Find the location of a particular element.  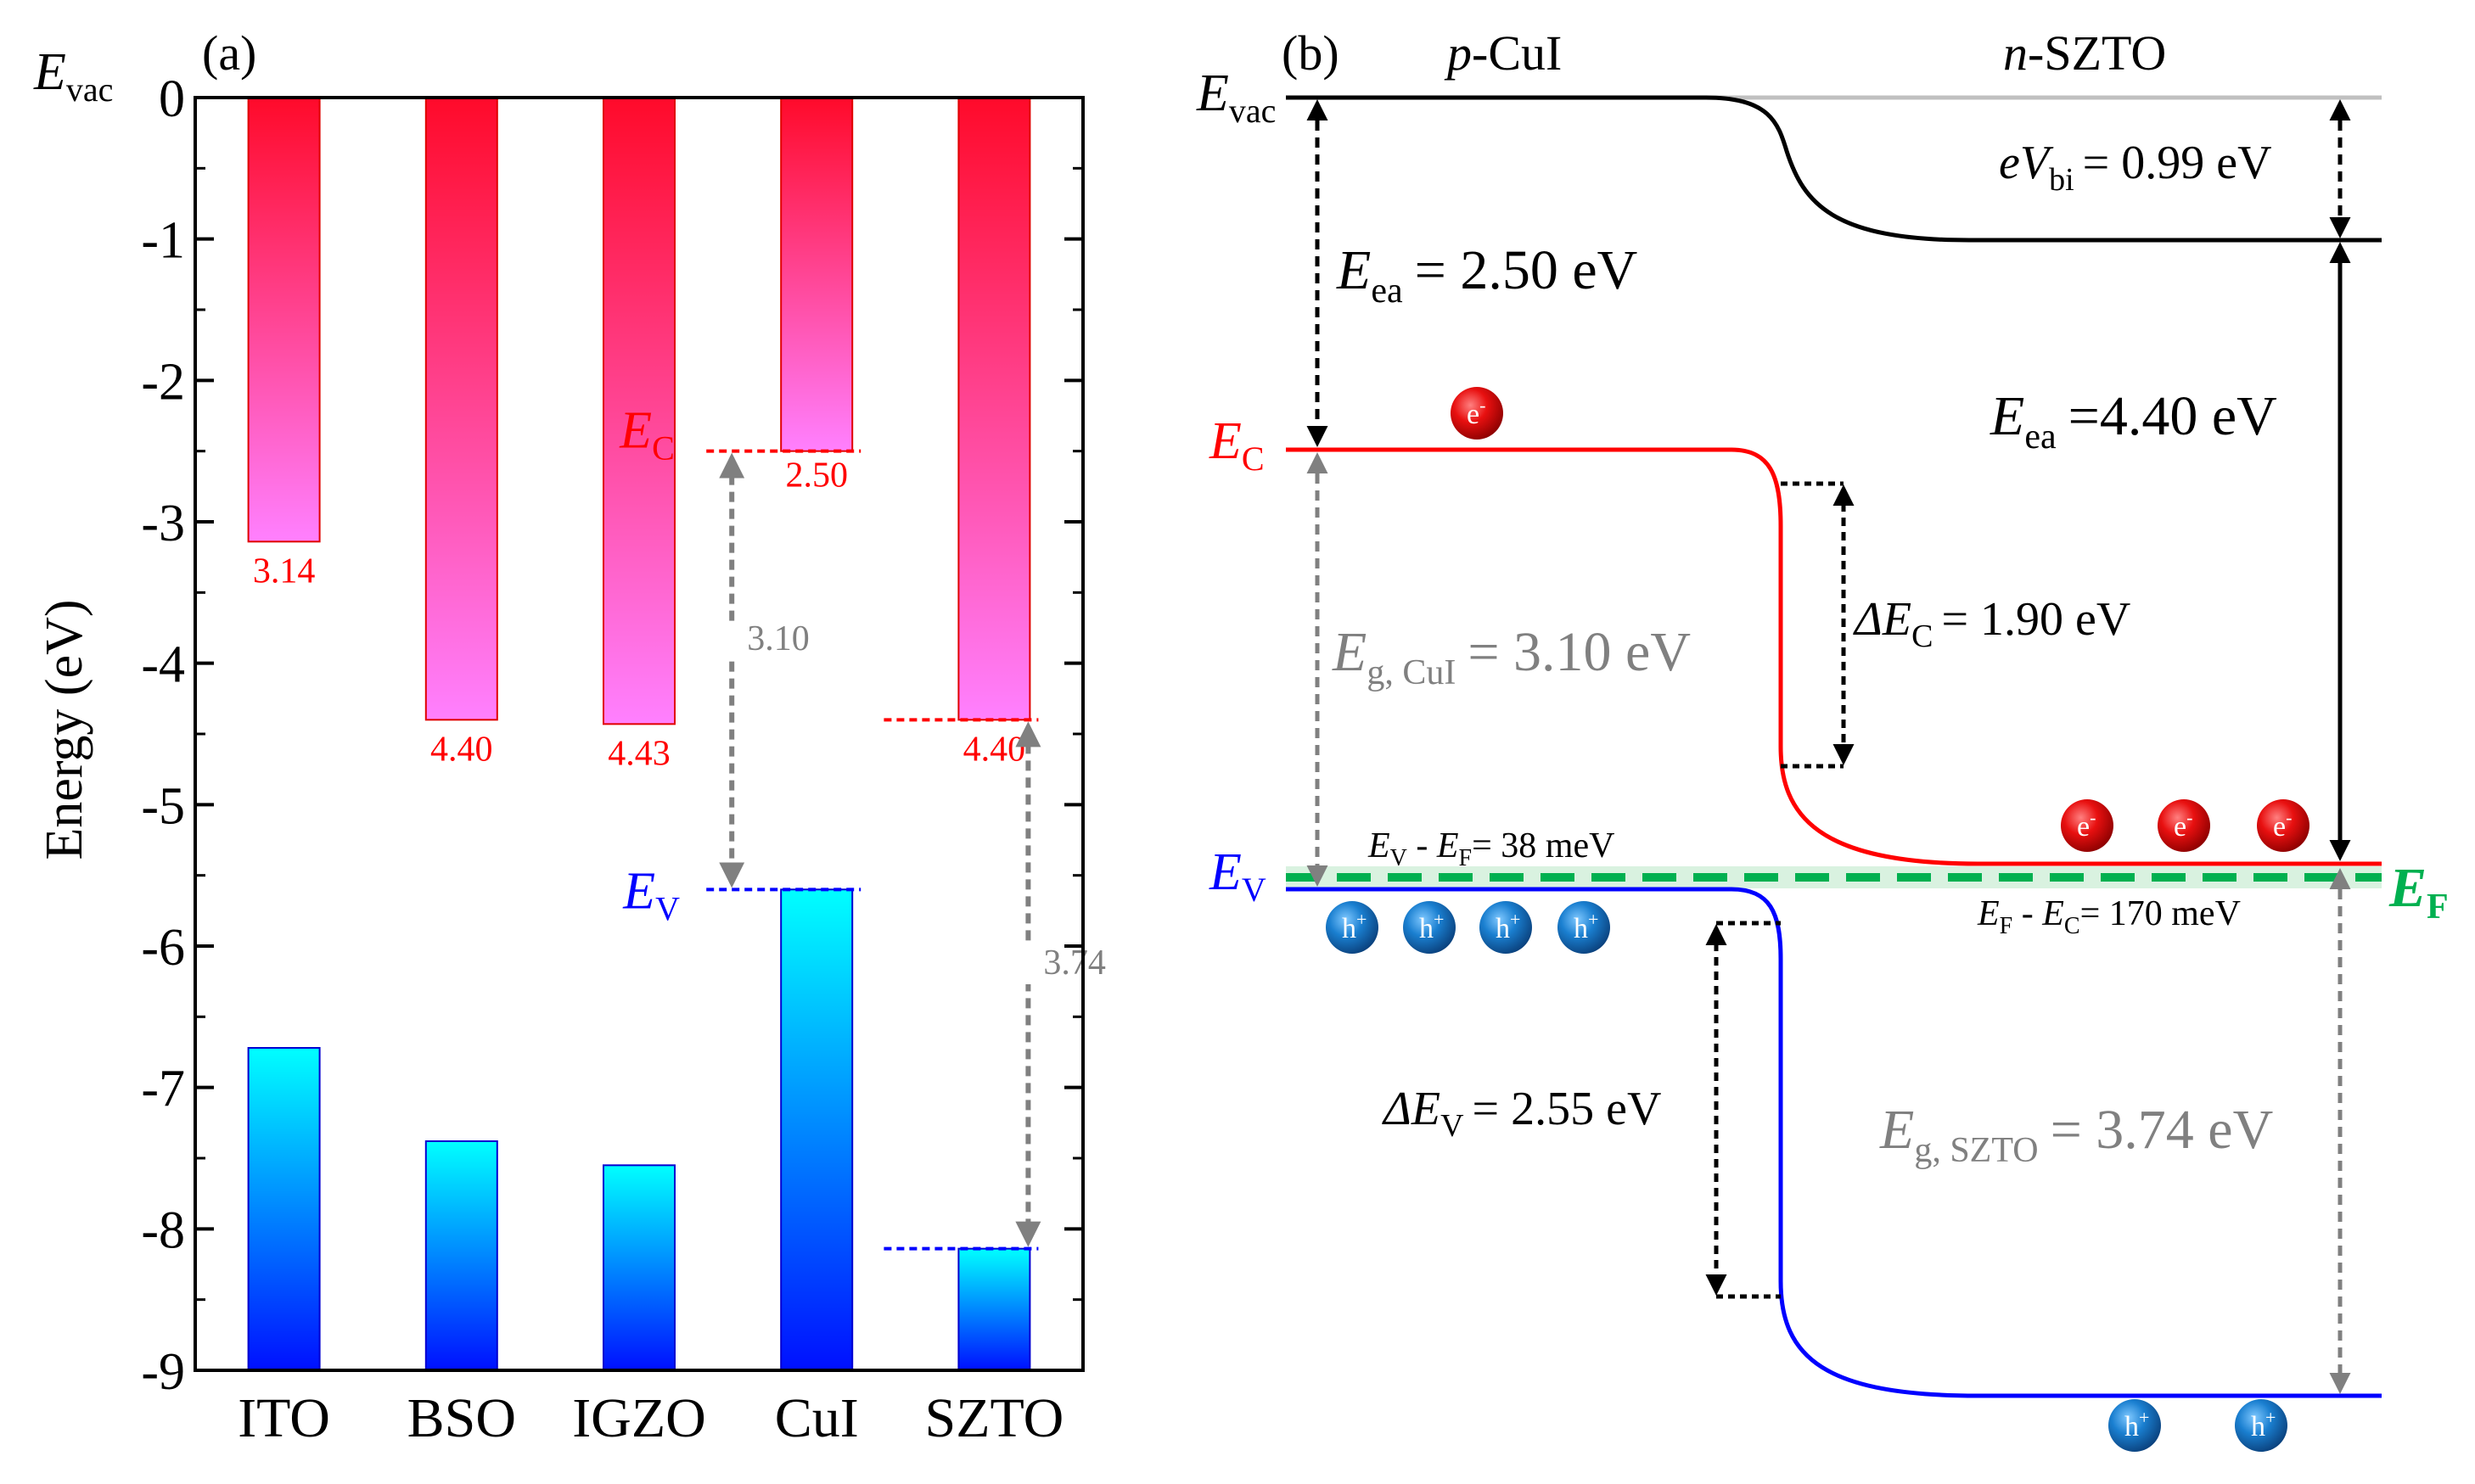

ea-left-label: Eea = 2.50 eV is located at coordinates (1486, 275).